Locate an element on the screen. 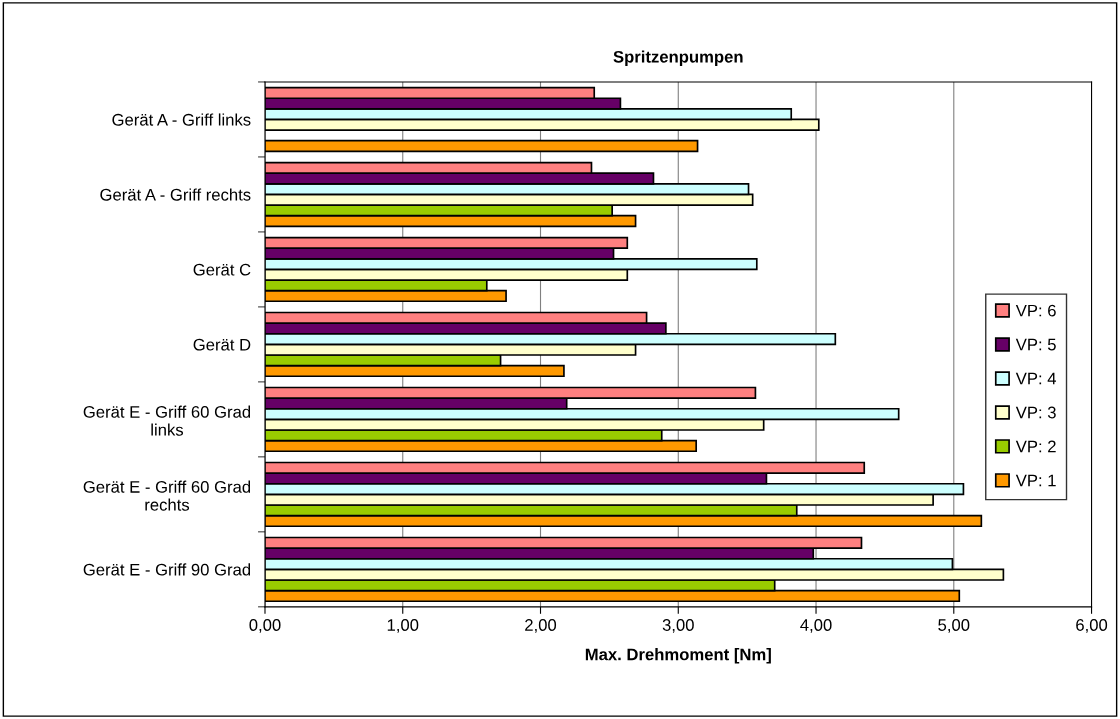 The image size is (1120, 719). x-tick-label: 0,00 is located at coordinates (265, 626).